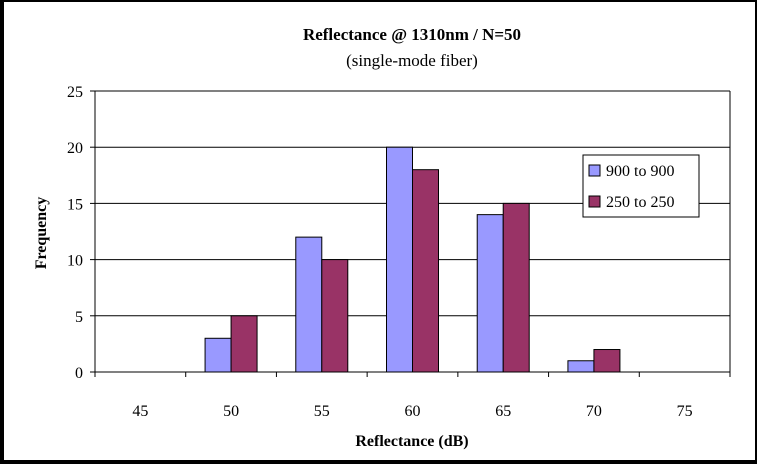  I want to click on chart-title: Reflectance @ 1310nm / N=50, so click(412, 34).